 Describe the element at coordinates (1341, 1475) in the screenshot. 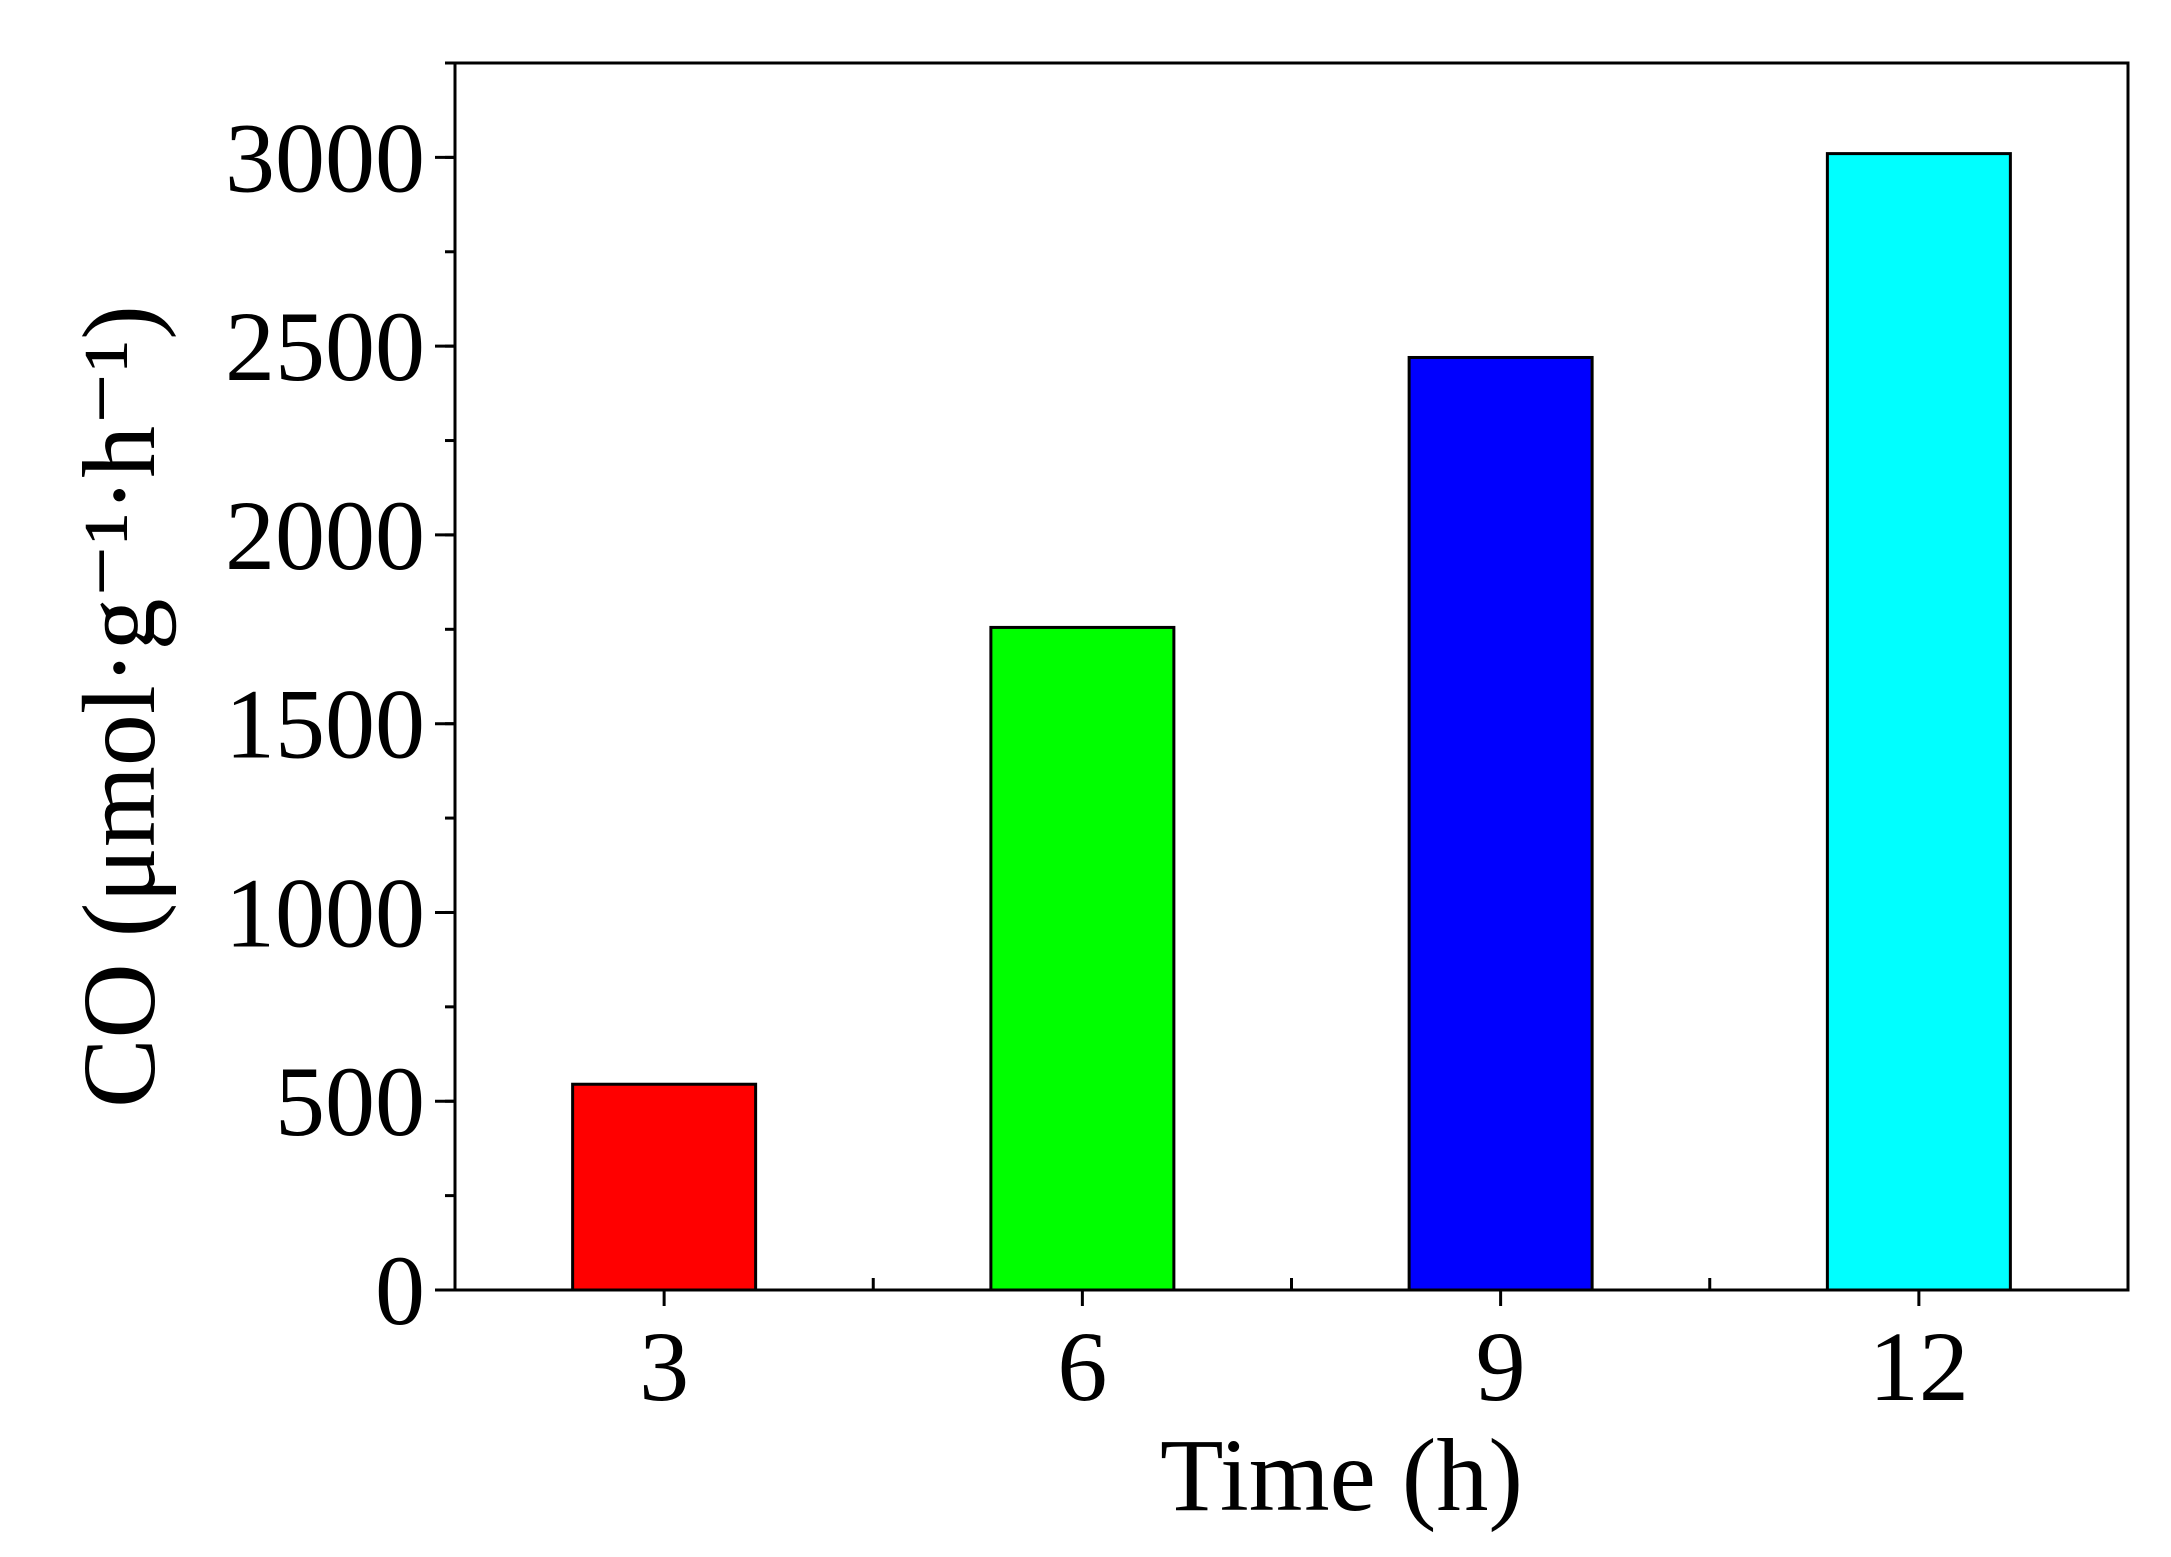

I see `x-axis-title: Time (h)` at that location.